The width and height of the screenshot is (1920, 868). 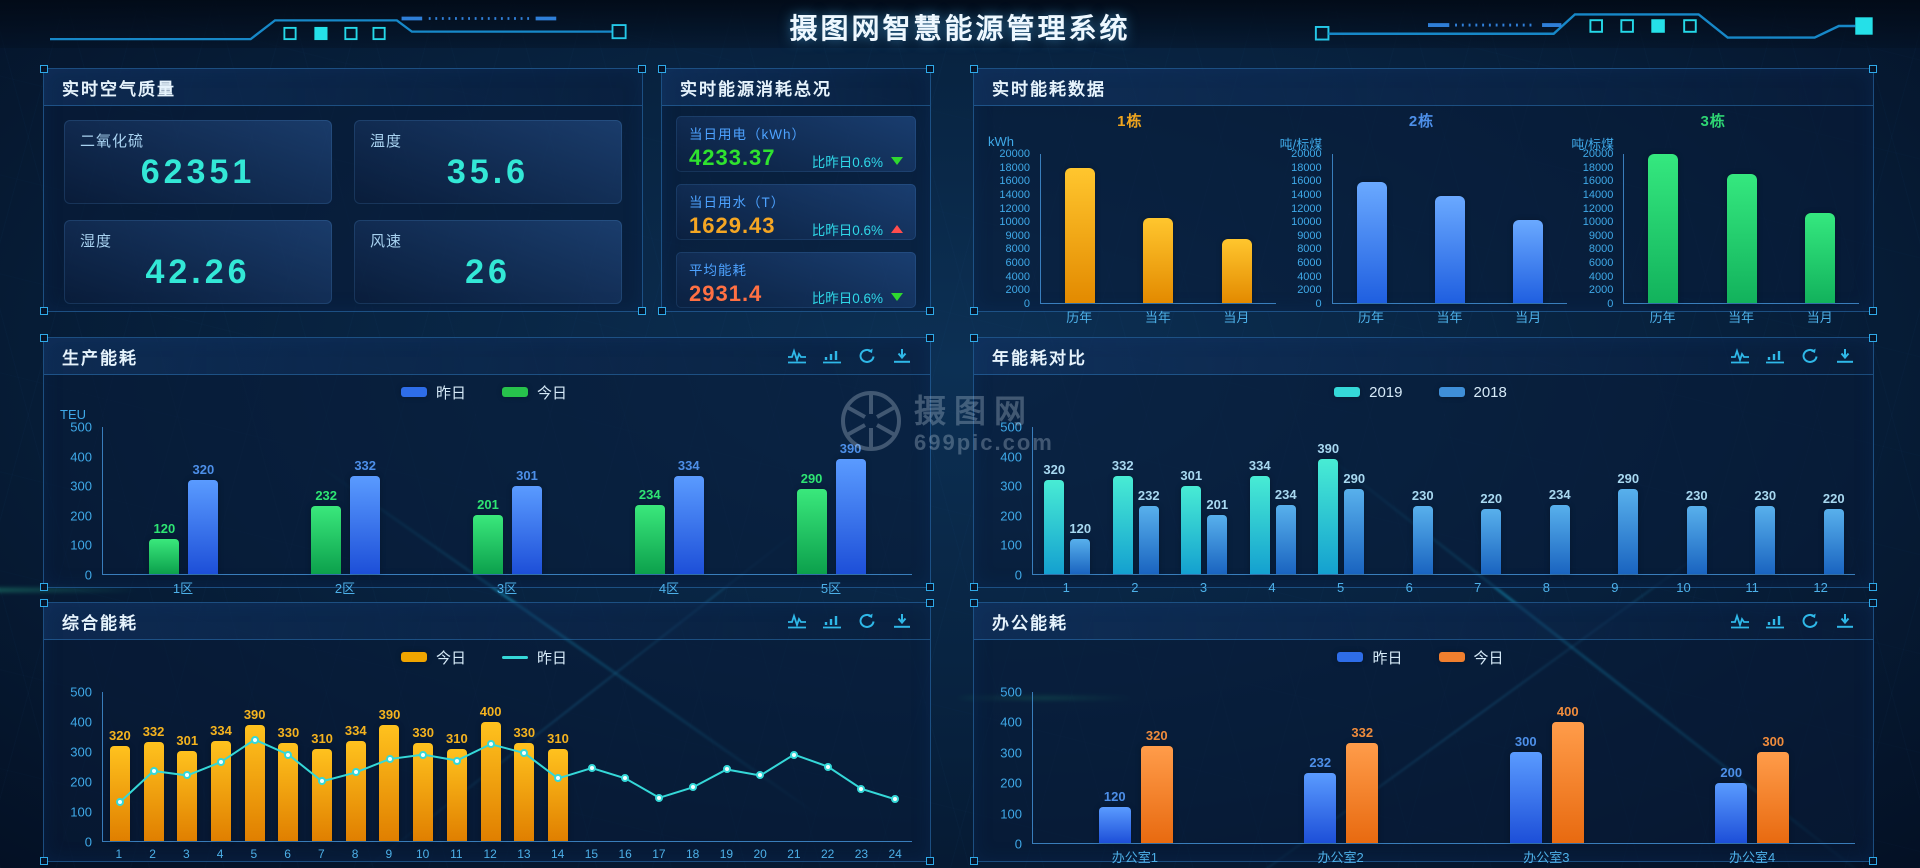 What do you see at coordinates (487, 621) in the screenshot?
I see `panel-title-bar: 综合能耗` at bounding box center [487, 621].